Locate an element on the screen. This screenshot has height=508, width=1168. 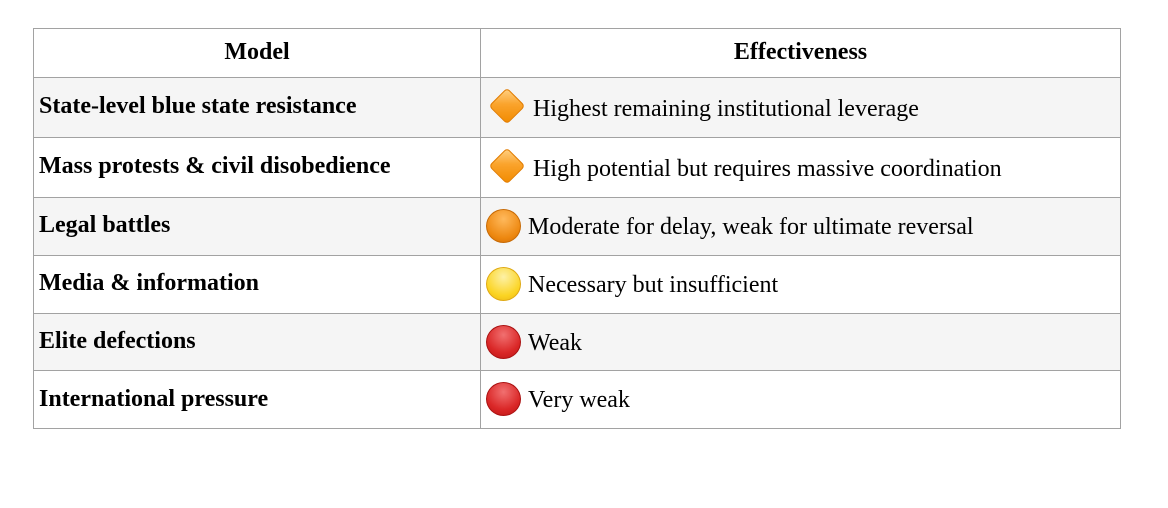
effectiveness-cell: Very weak is located at coordinates (800, 400).